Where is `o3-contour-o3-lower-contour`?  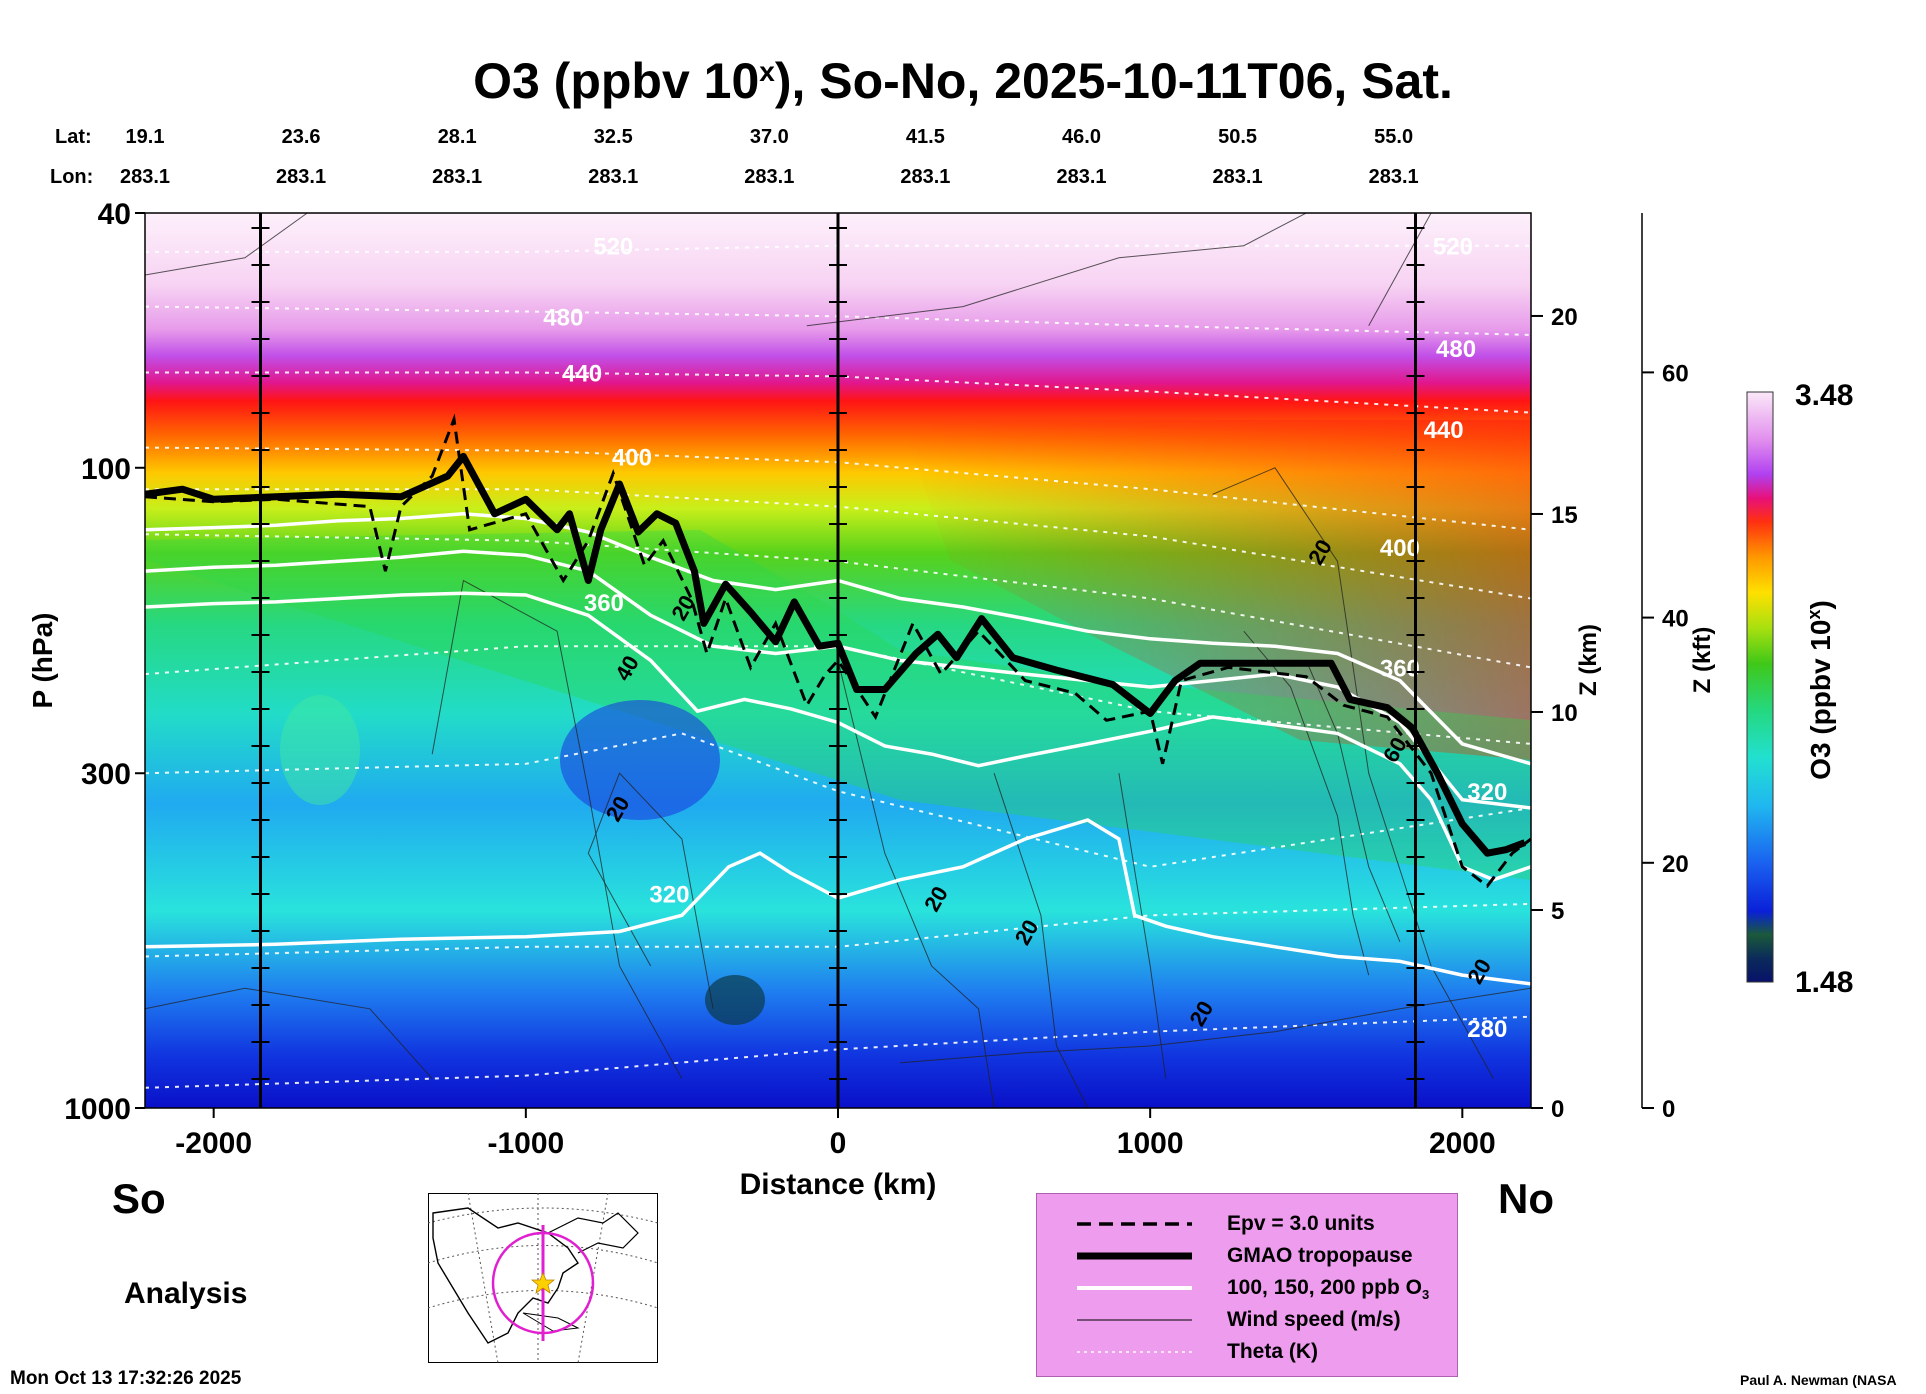
o3-contour-o3-lower-contour is located at coordinates (838, 902).